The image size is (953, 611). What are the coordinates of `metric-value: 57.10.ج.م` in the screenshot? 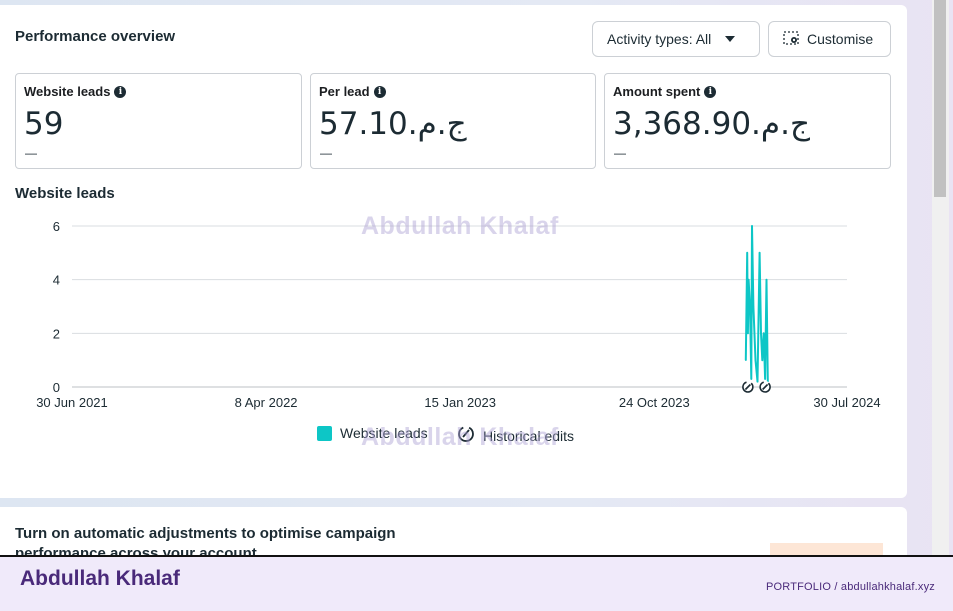 It's located at (393, 124).